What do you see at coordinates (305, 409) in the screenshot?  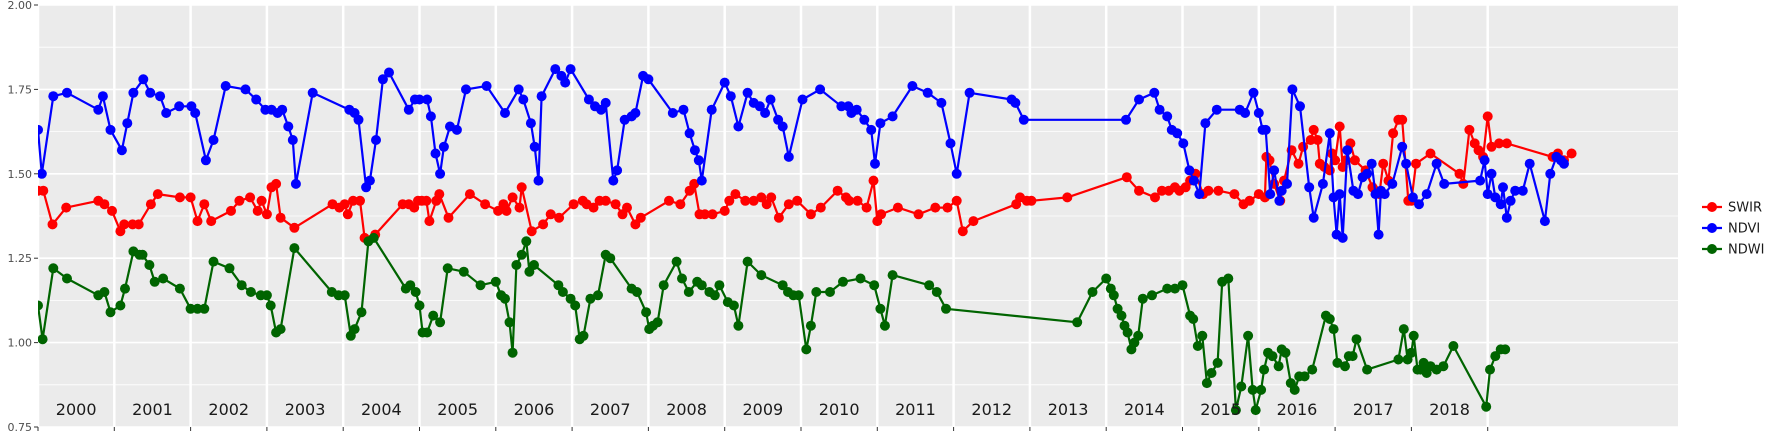 I see `year-label-2003: 2003` at bounding box center [305, 409].